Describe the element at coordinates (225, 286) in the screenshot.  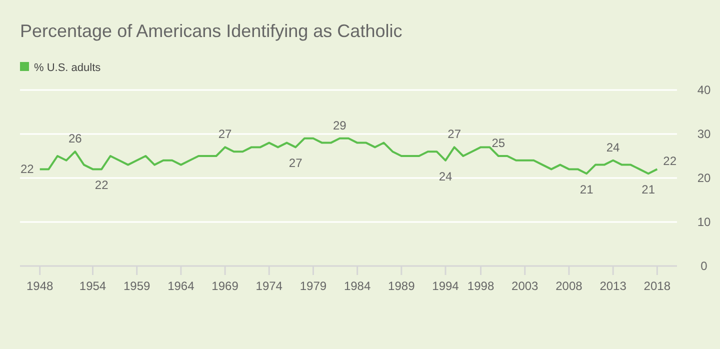
I see `x-tick-label: 1969` at that location.